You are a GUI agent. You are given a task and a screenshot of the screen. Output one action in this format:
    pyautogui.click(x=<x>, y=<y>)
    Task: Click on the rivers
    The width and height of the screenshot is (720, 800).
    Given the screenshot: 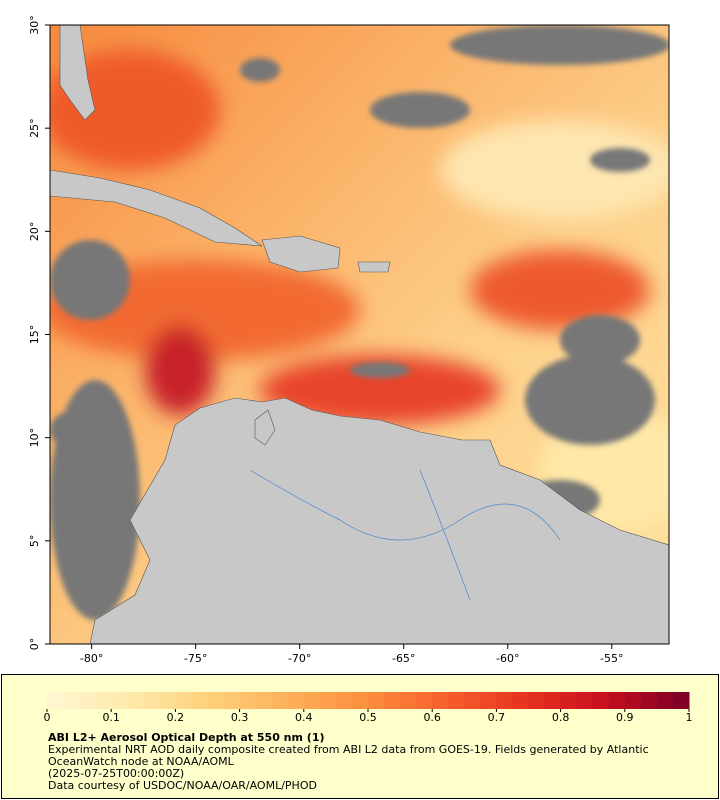 What is the action you would take?
    pyautogui.click(x=405, y=535)
    